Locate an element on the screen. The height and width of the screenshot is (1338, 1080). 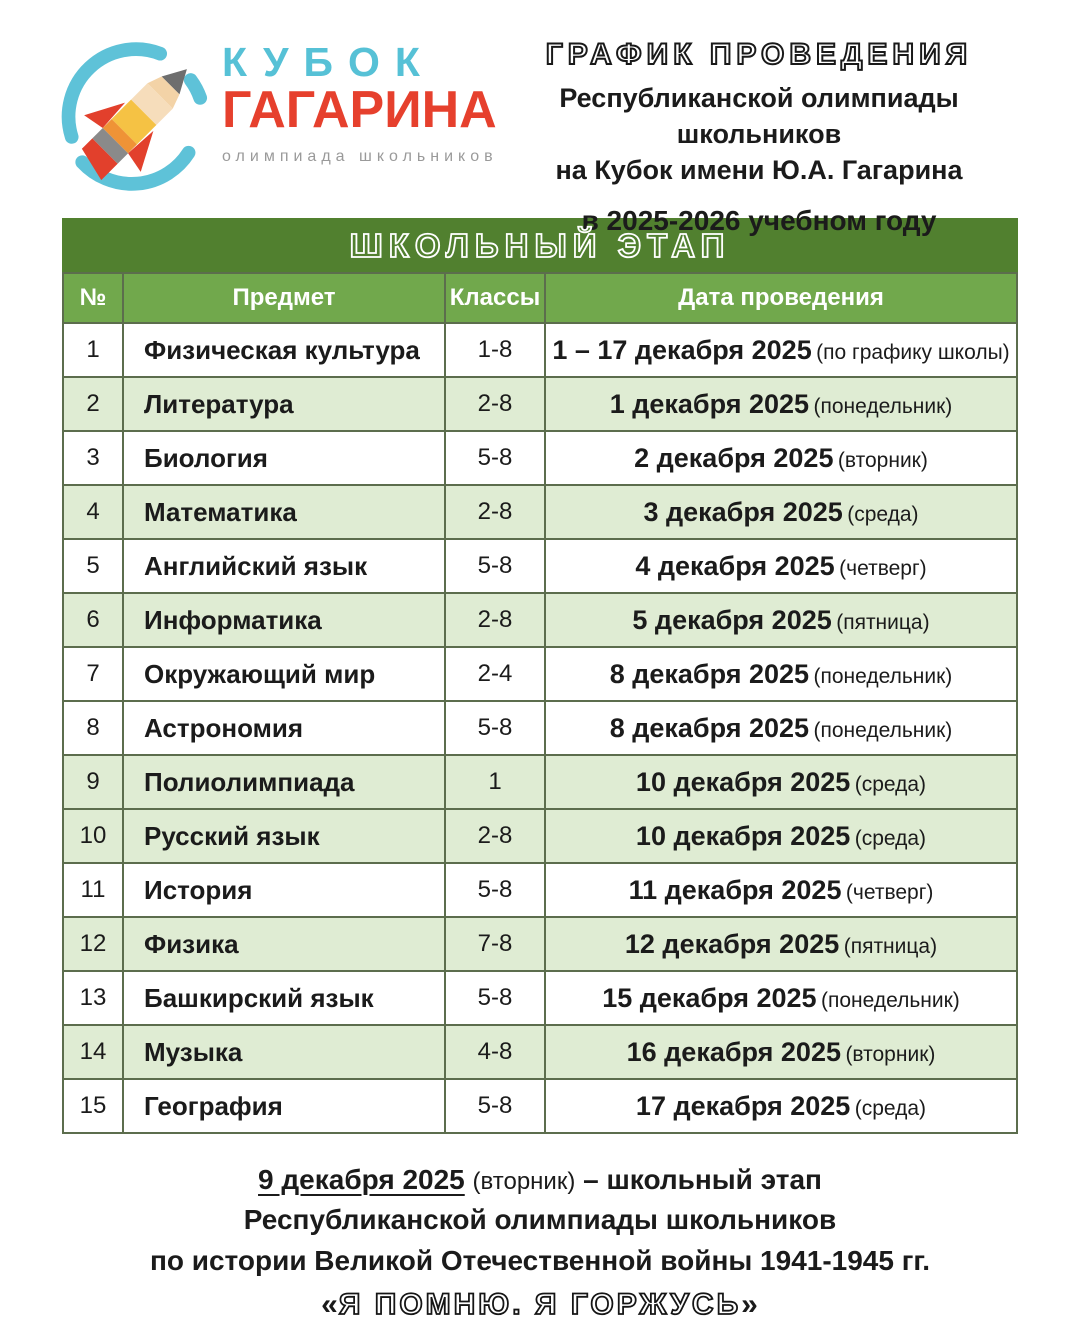
col-header-grades: Классы is located at coordinates (495, 298).